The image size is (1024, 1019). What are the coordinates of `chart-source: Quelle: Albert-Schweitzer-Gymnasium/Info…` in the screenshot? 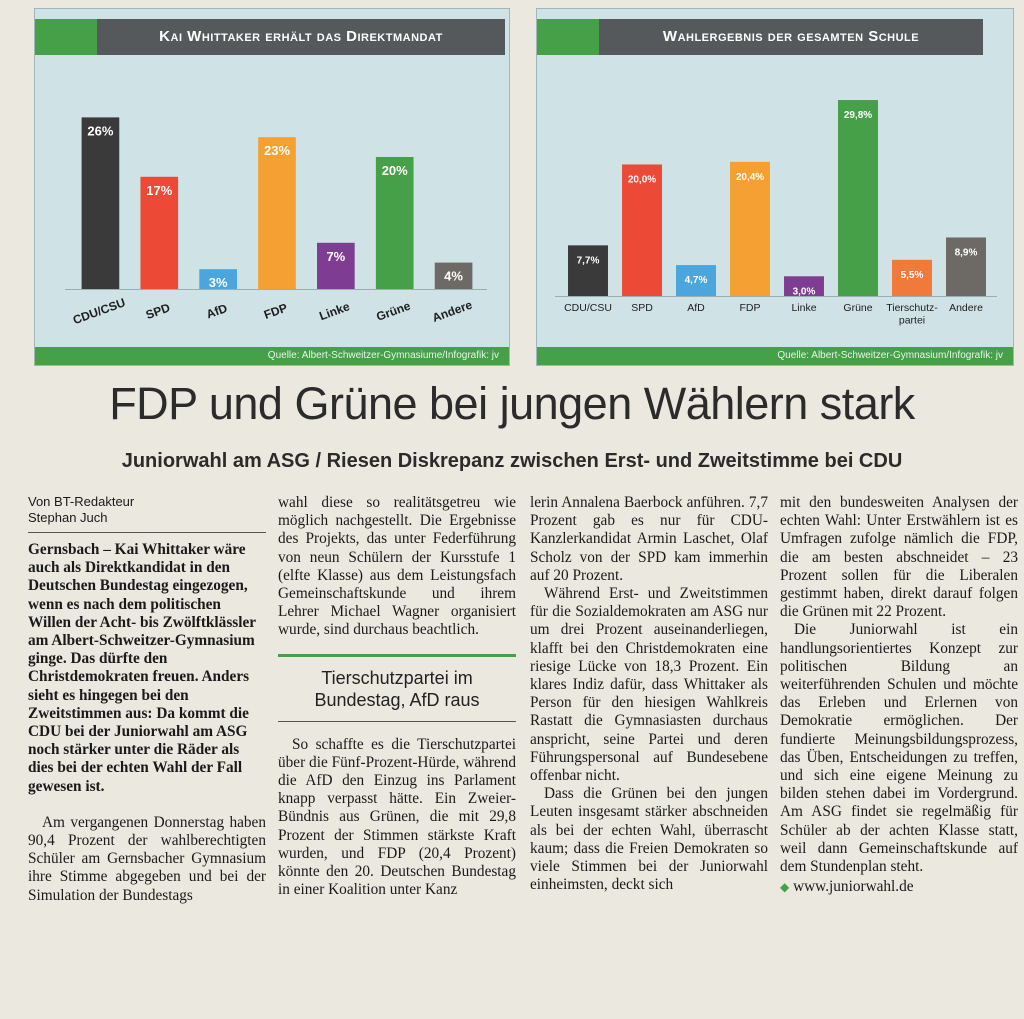 It's located at (775, 356).